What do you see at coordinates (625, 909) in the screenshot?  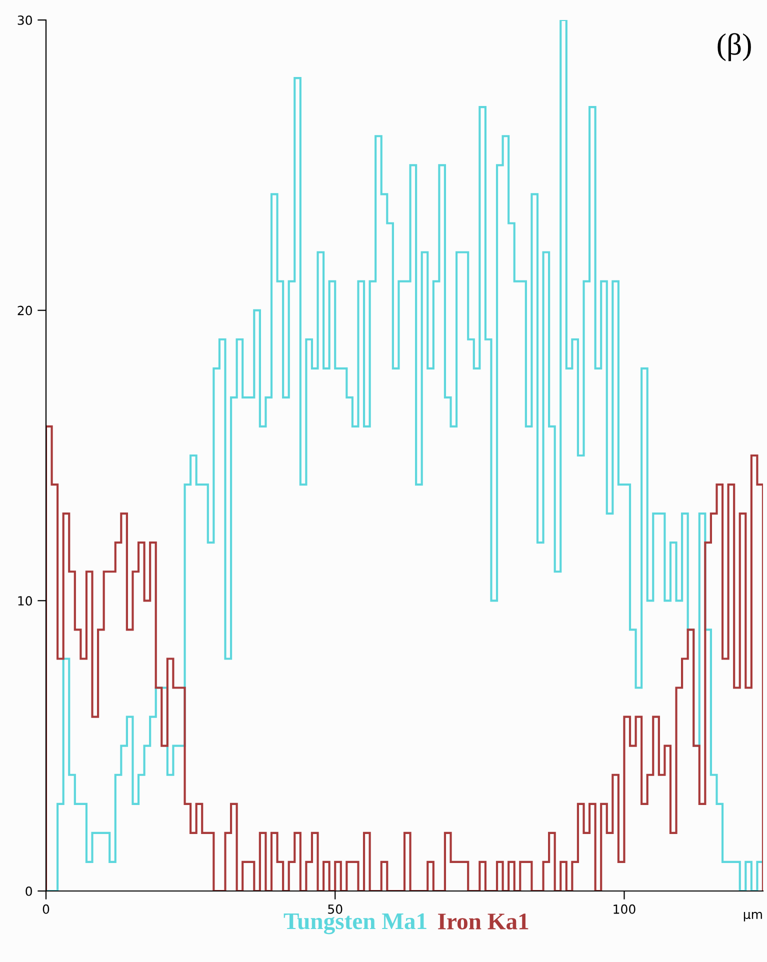 I see `x-tick-label: 100` at bounding box center [625, 909].